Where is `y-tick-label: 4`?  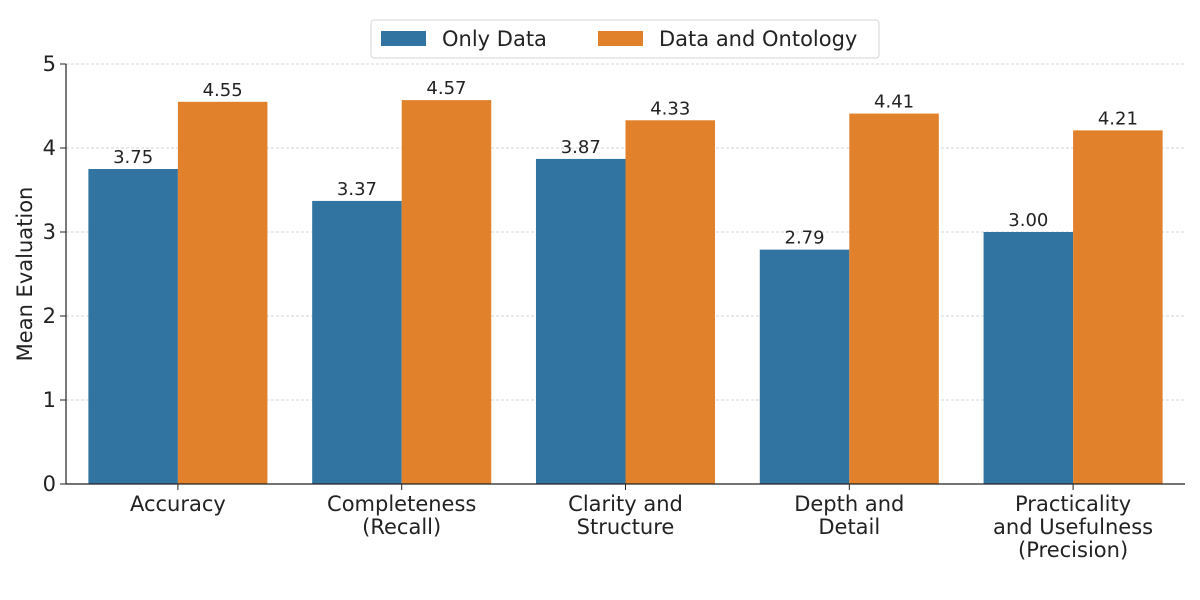 y-tick-label: 4 is located at coordinates (49, 148).